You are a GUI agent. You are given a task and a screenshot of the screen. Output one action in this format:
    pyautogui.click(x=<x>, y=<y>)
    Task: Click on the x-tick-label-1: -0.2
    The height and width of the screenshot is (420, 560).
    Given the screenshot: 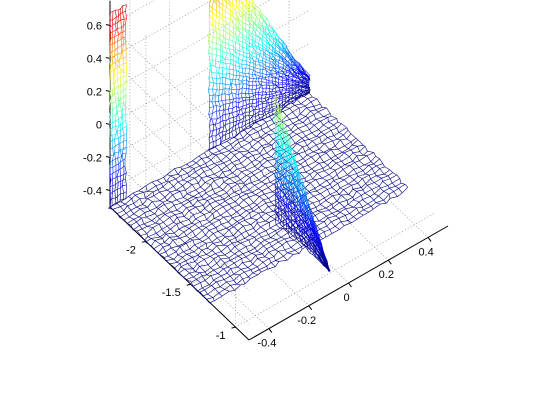 What is the action you would take?
    pyautogui.click(x=306, y=321)
    